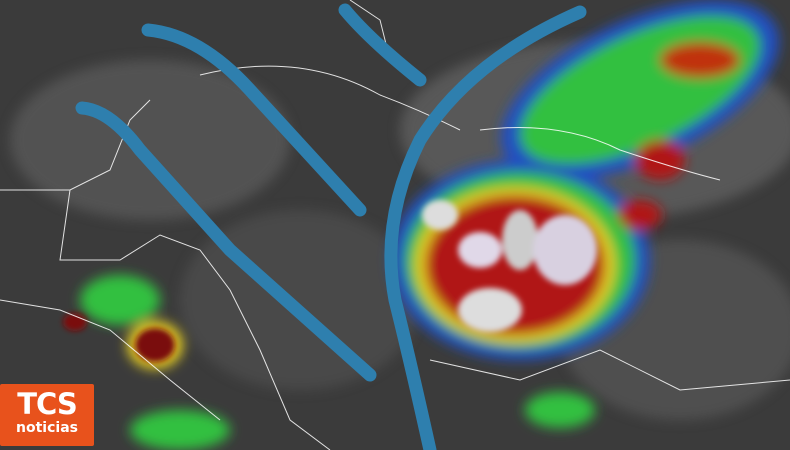 This screenshot has width=790, height=450. I want to click on tcs-noticias-logo: TCS noticias, so click(47, 415).